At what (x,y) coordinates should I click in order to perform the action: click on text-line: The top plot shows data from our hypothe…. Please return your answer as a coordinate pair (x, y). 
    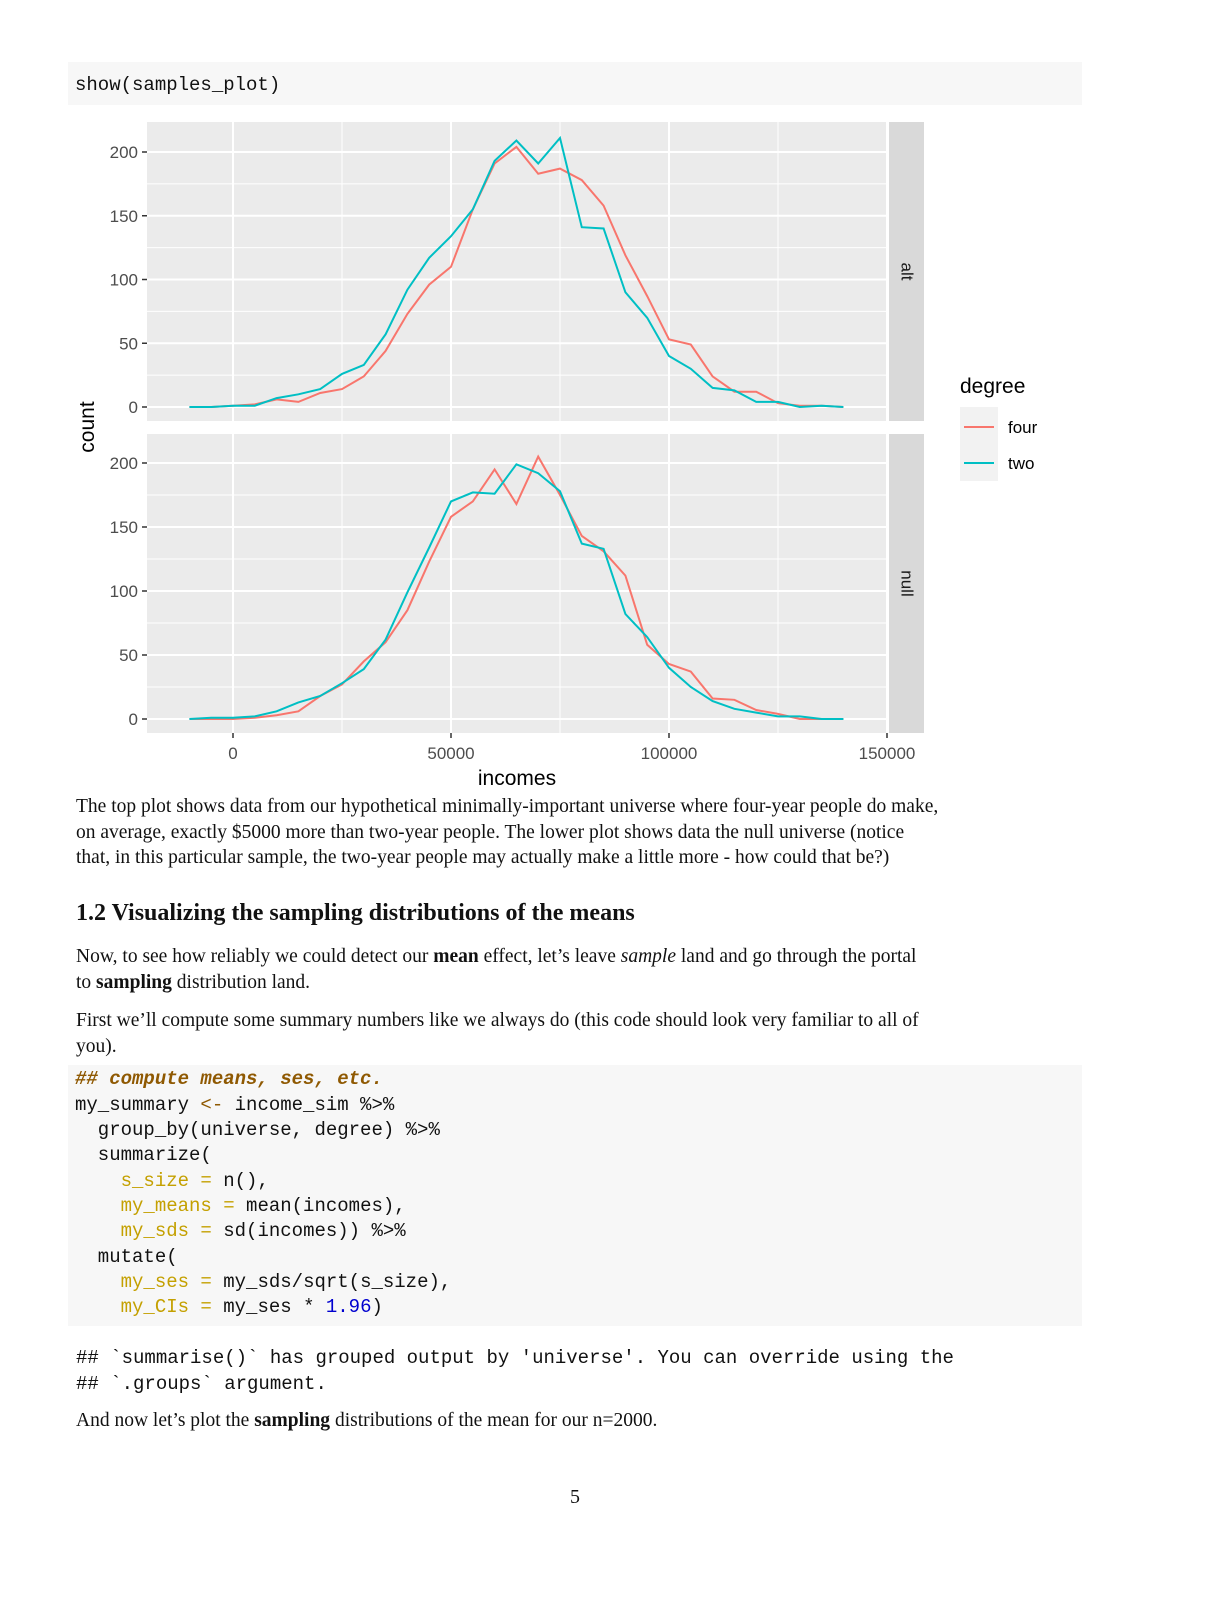
    Looking at the image, I should click on (507, 806).